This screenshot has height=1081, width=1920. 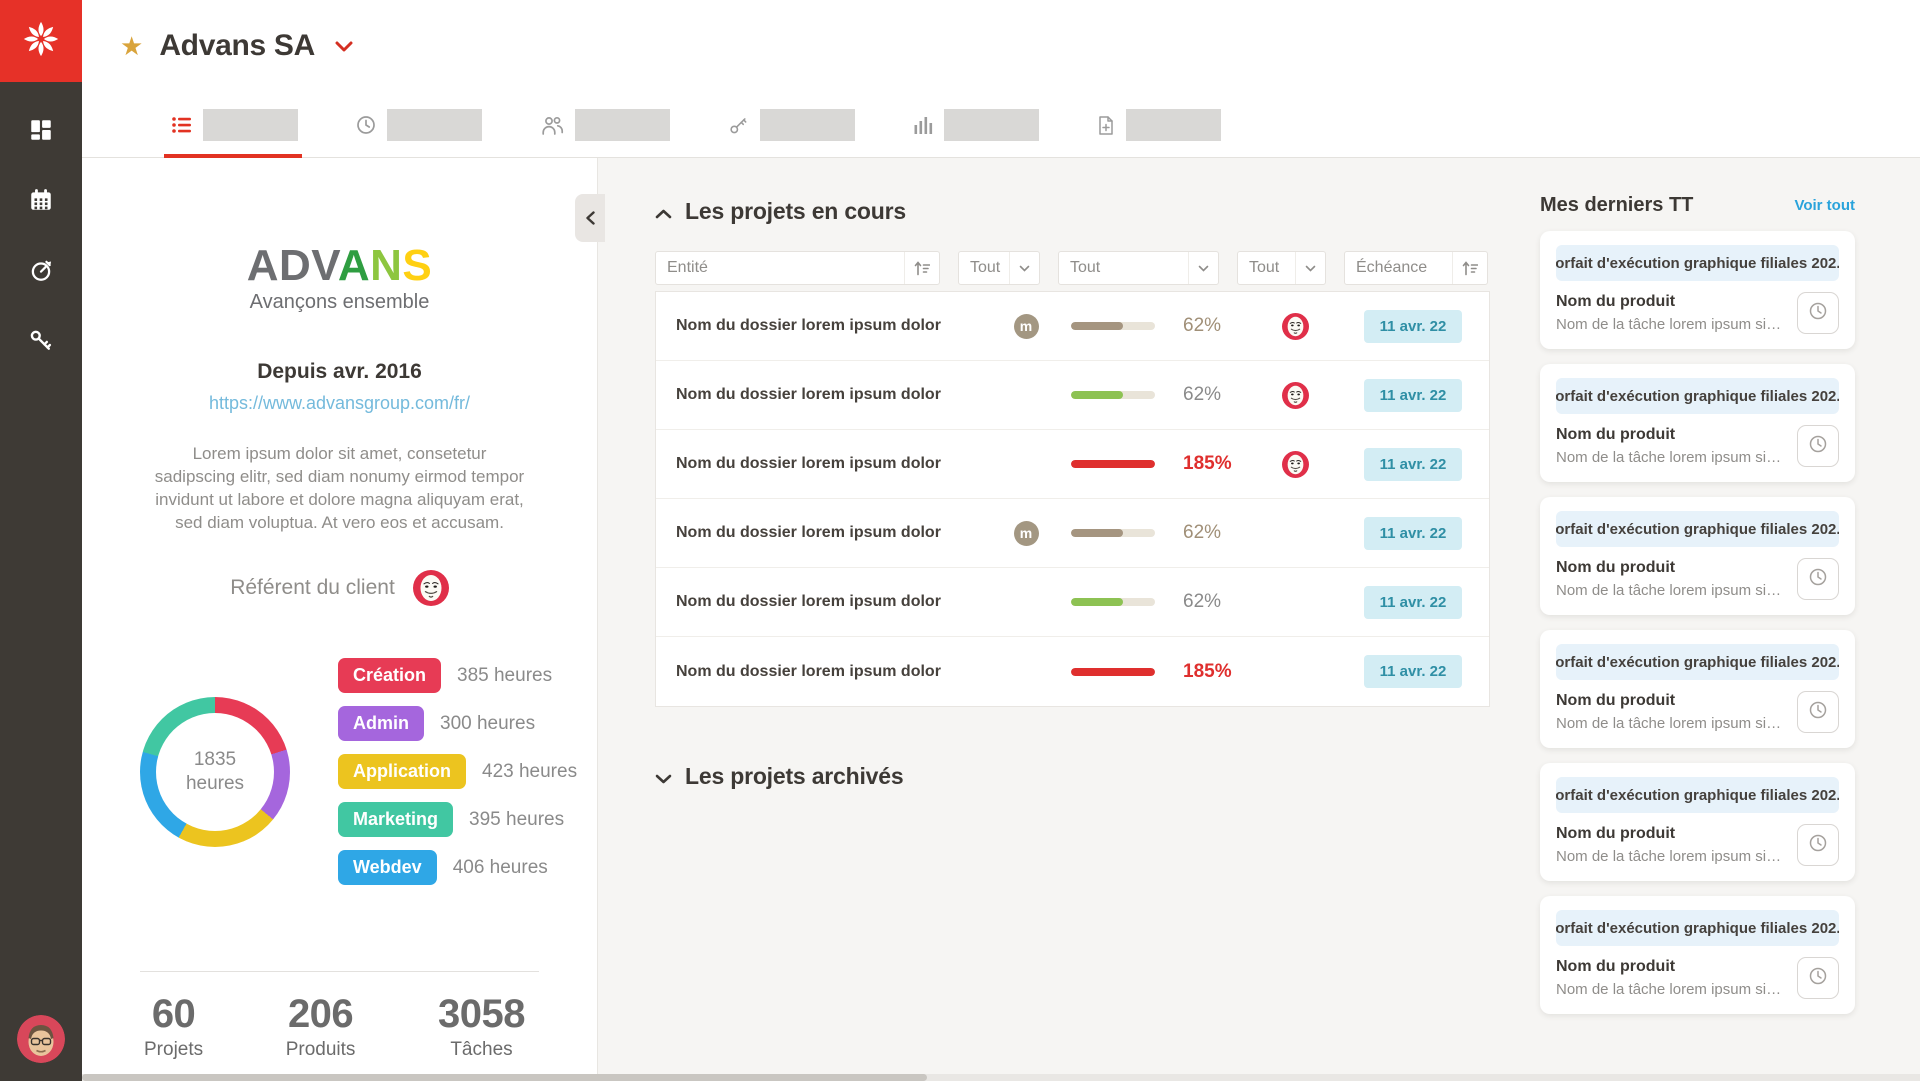 I want to click on collapse-panel-button, so click(x=590, y=218).